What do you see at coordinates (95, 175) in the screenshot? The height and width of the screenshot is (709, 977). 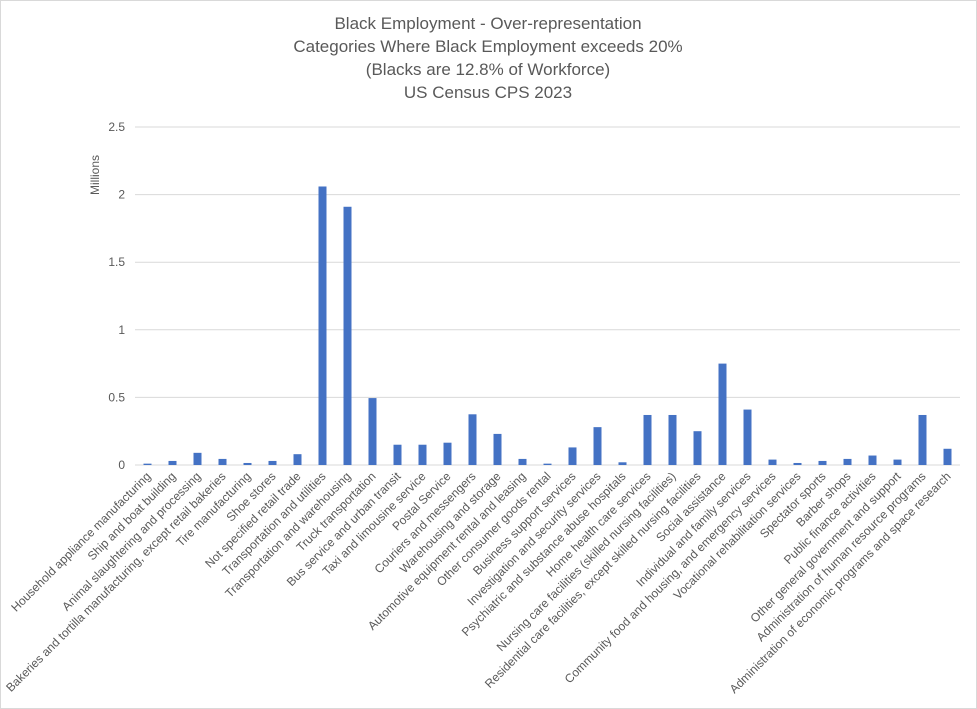 I see `y-axis-label: Millions` at bounding box center [95, 175].